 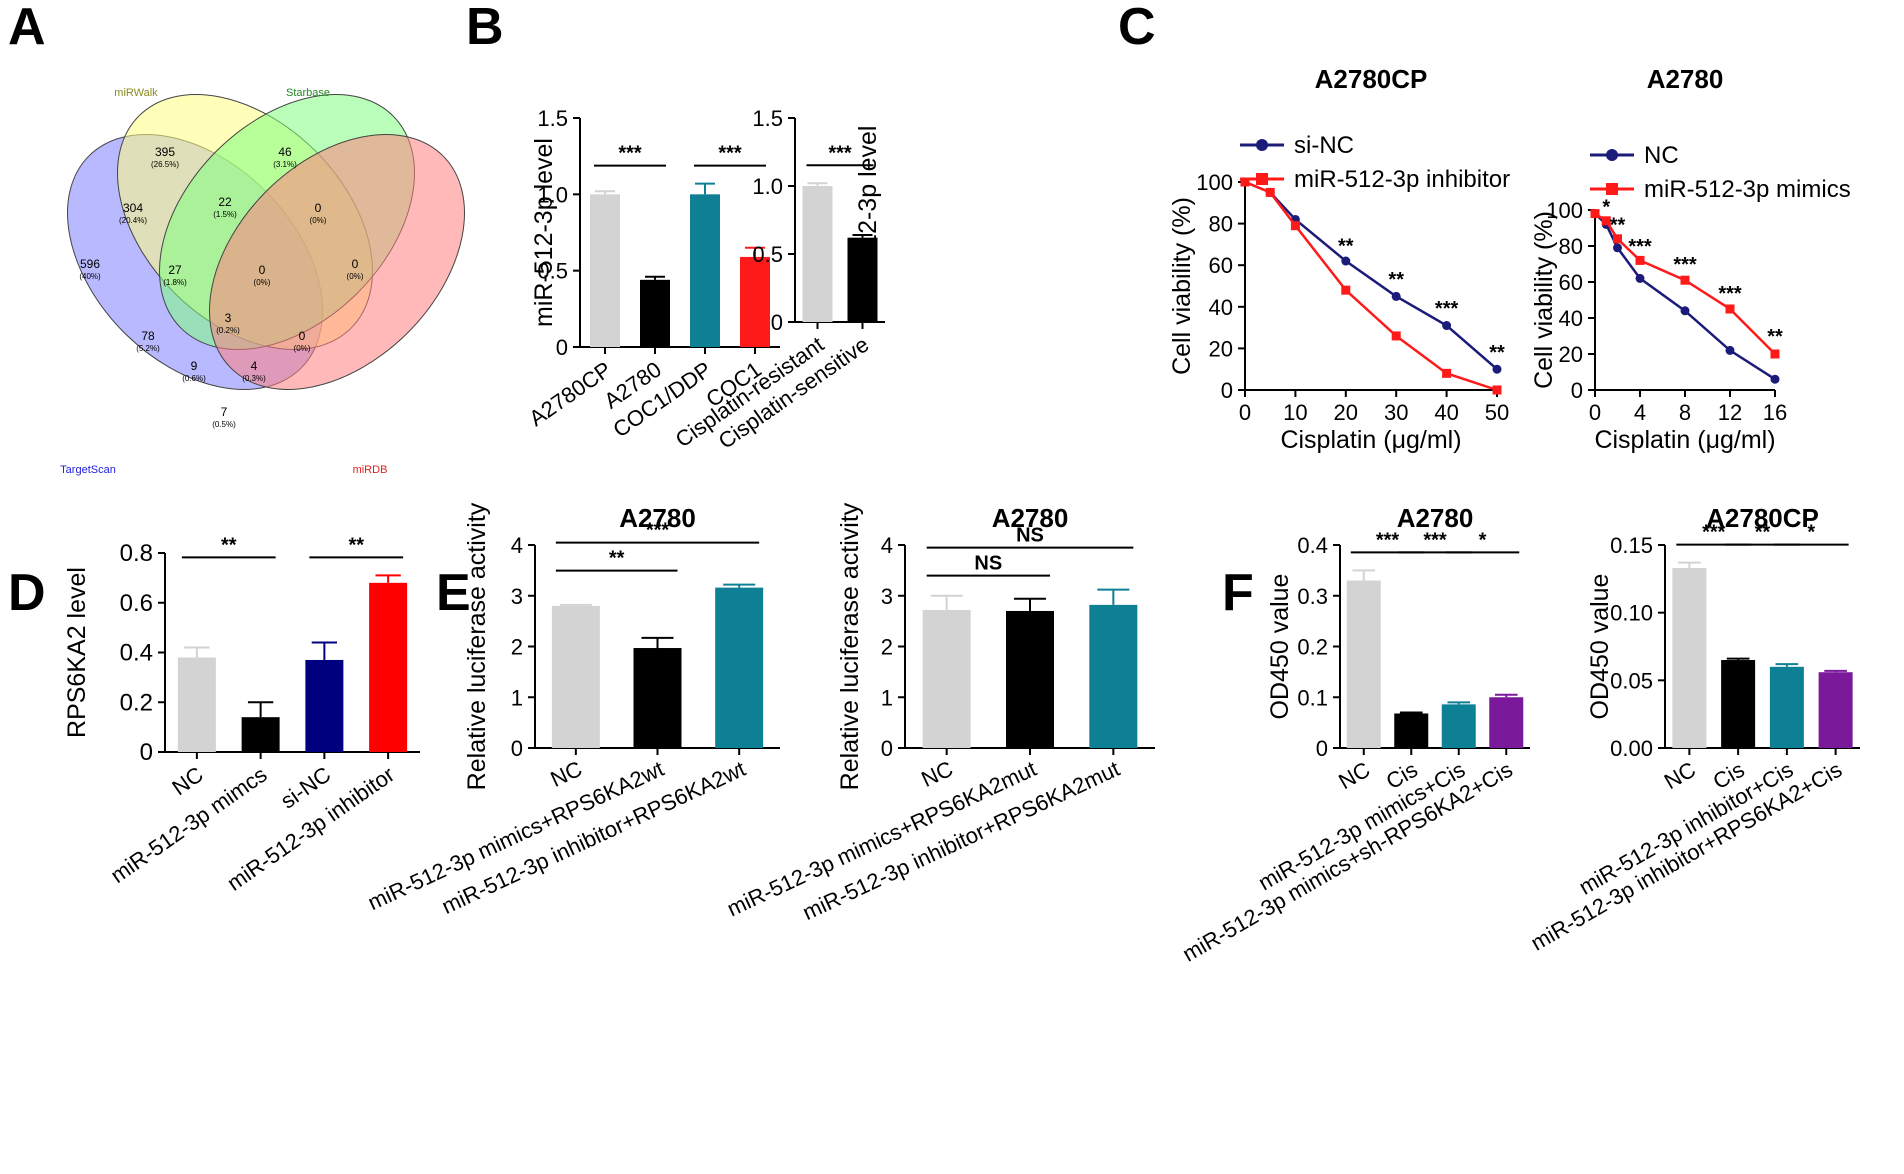 What do you see at coordinates (88, 470) in the screenshot?
I see `venn-label-targetscan: TargetScan` at bounding box center [88, 470].